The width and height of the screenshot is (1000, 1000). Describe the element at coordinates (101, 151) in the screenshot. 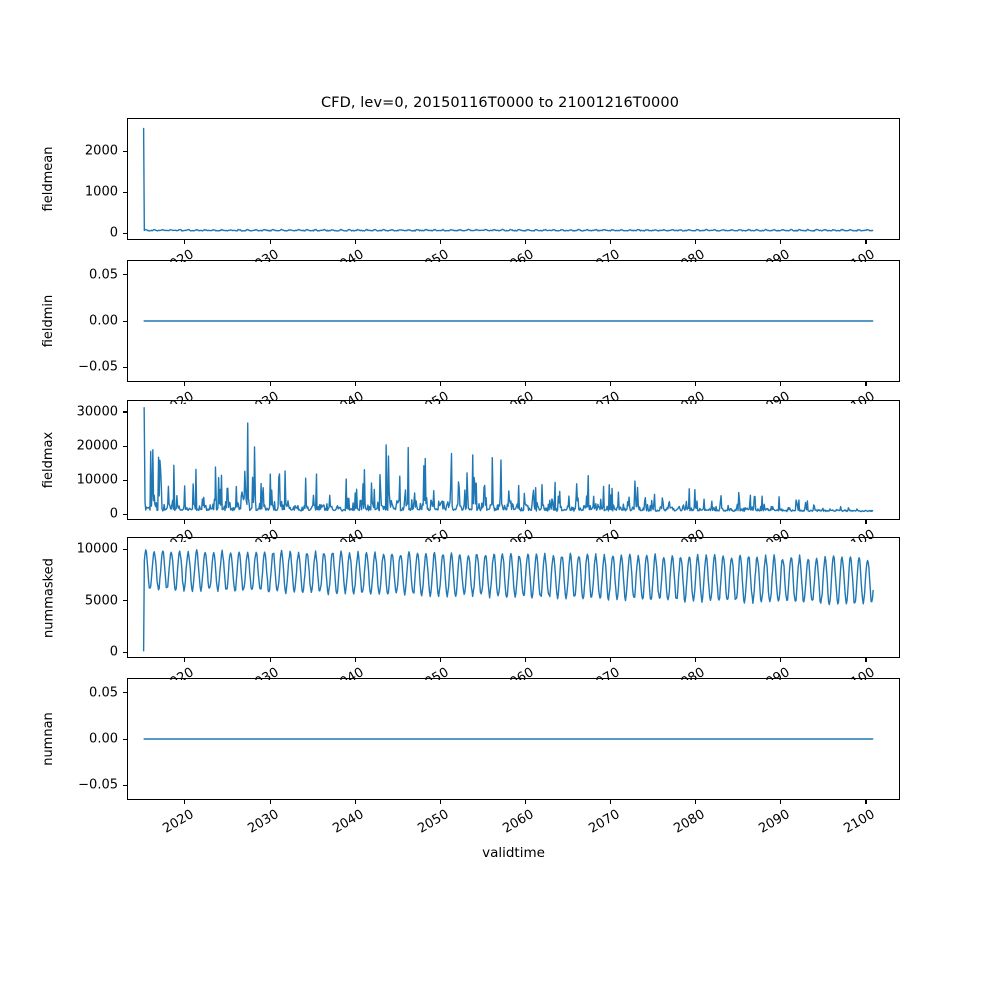

I see `y-tick-label: 2000` at that location.